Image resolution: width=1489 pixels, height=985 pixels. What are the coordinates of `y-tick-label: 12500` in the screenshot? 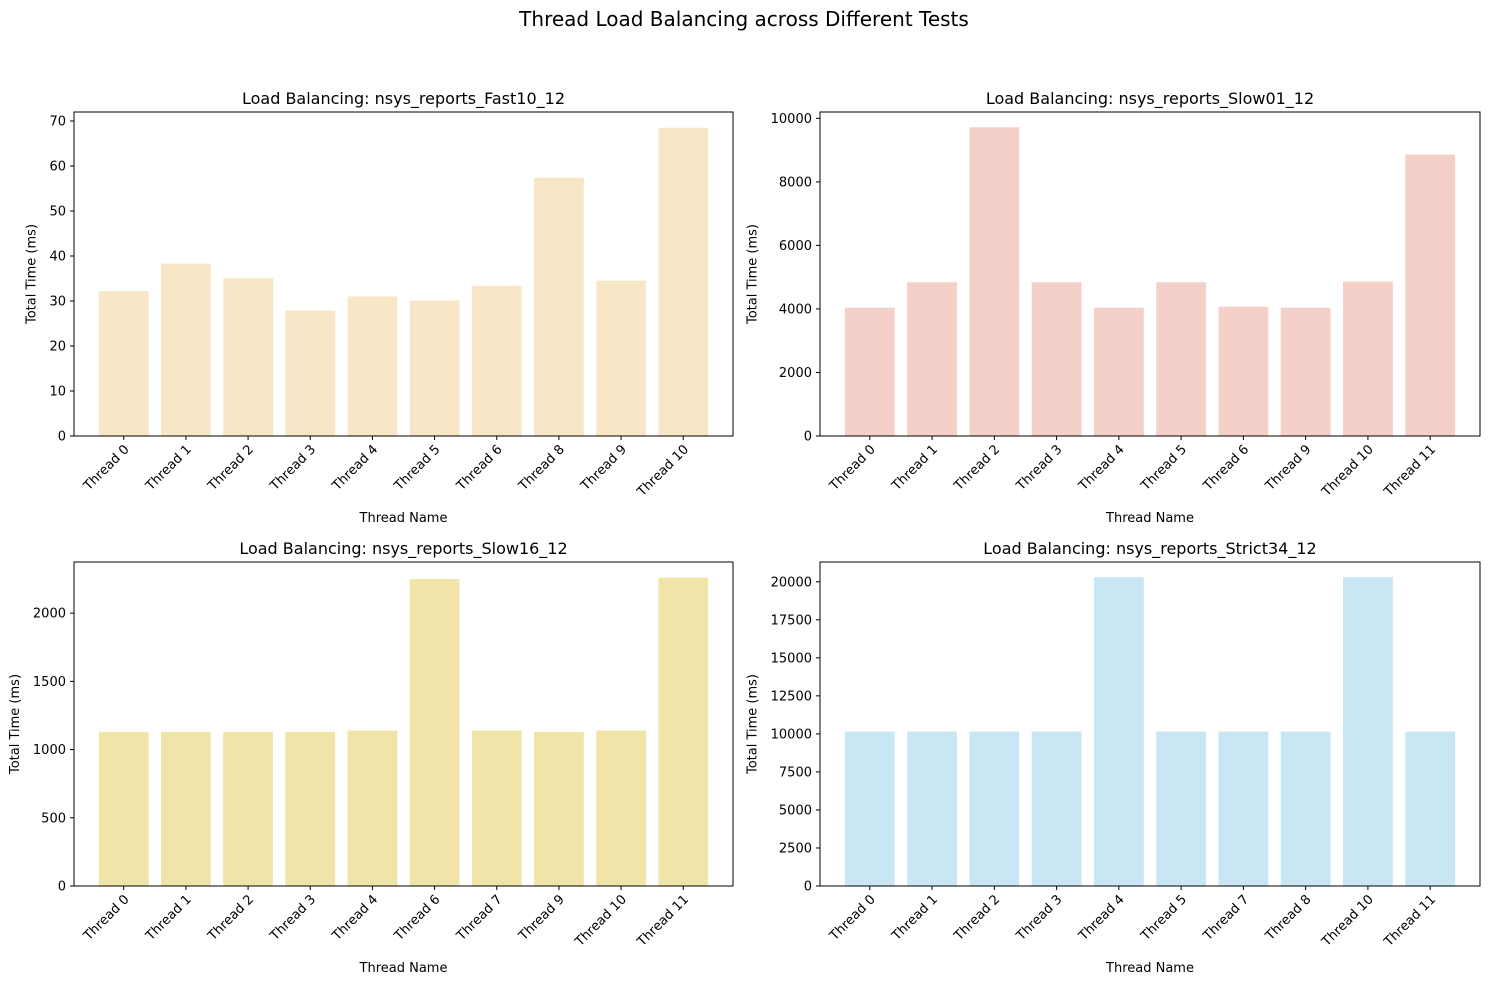 It's located at (791, 696).